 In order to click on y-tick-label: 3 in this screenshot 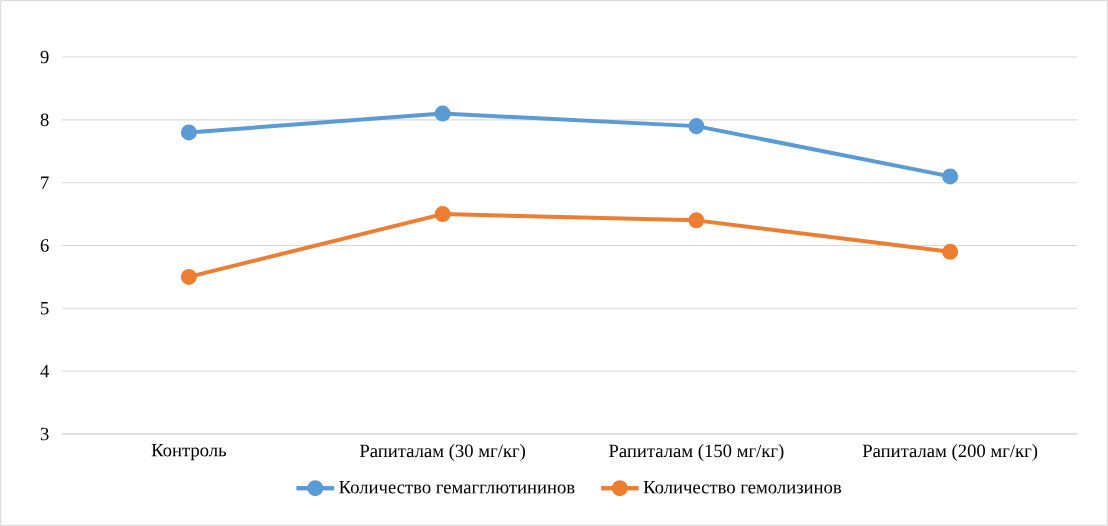, I will do `click(44, 434)`.